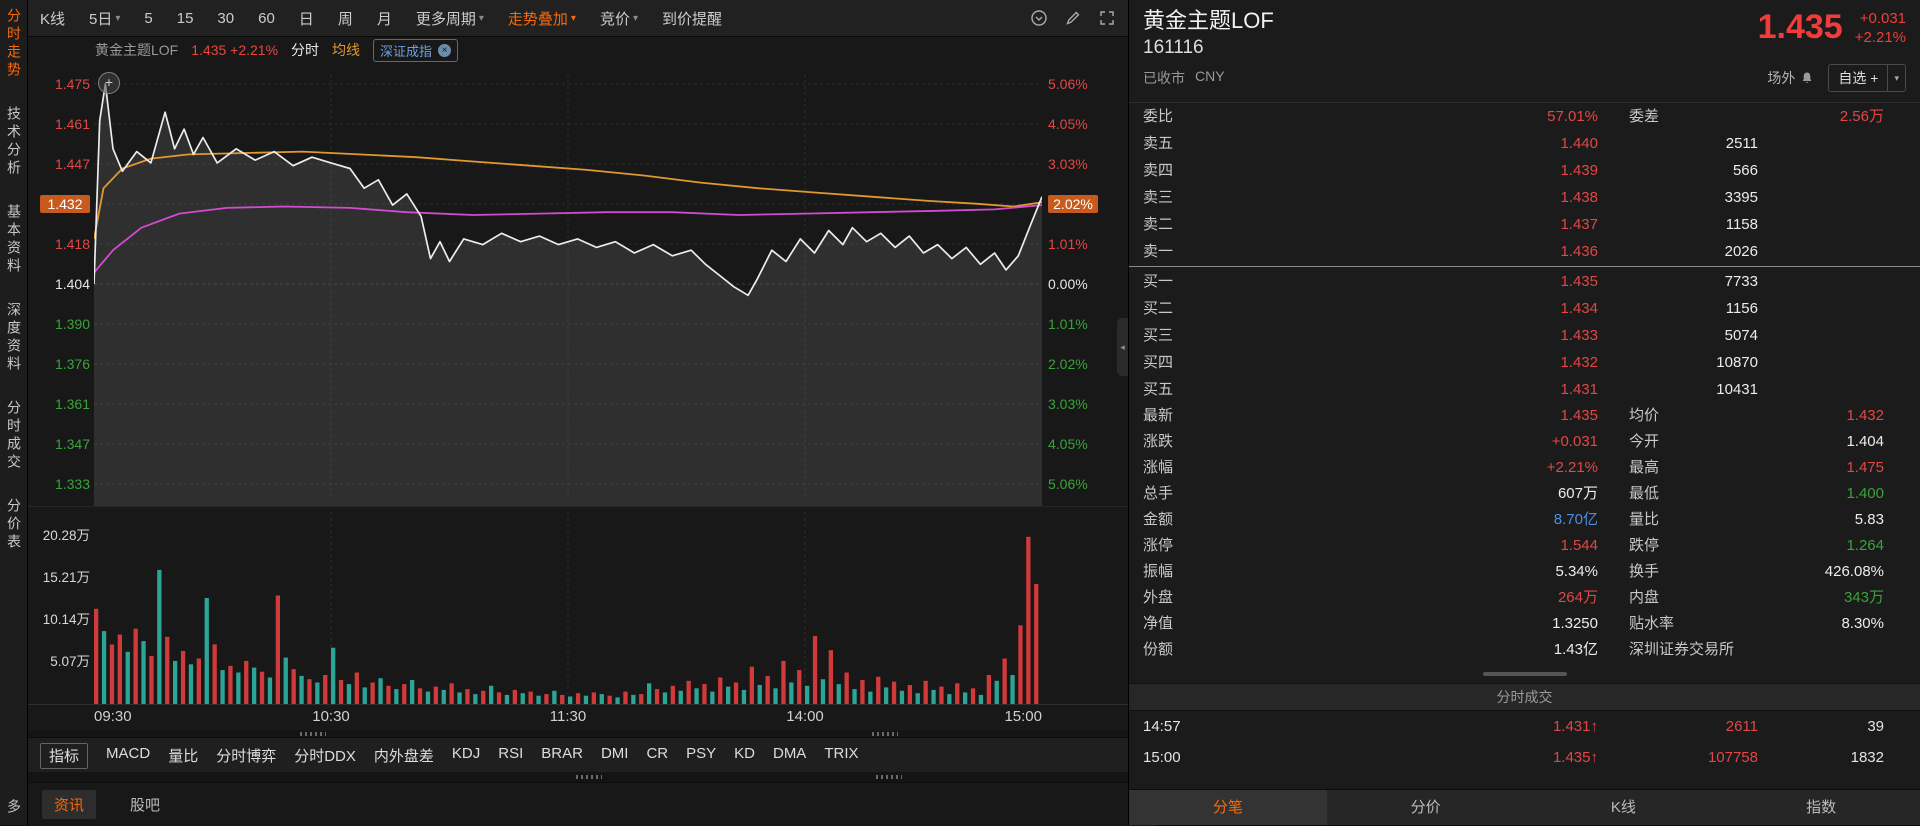  I want to click on sidebar-item-7: 多, so click(14, 808).